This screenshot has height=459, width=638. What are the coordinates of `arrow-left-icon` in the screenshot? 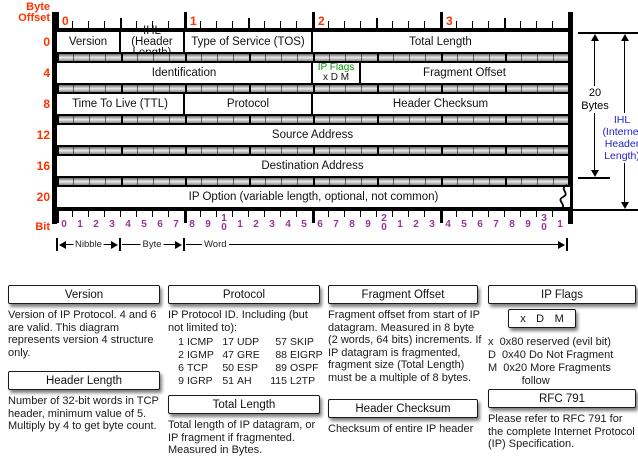 It's located at (62, 244).